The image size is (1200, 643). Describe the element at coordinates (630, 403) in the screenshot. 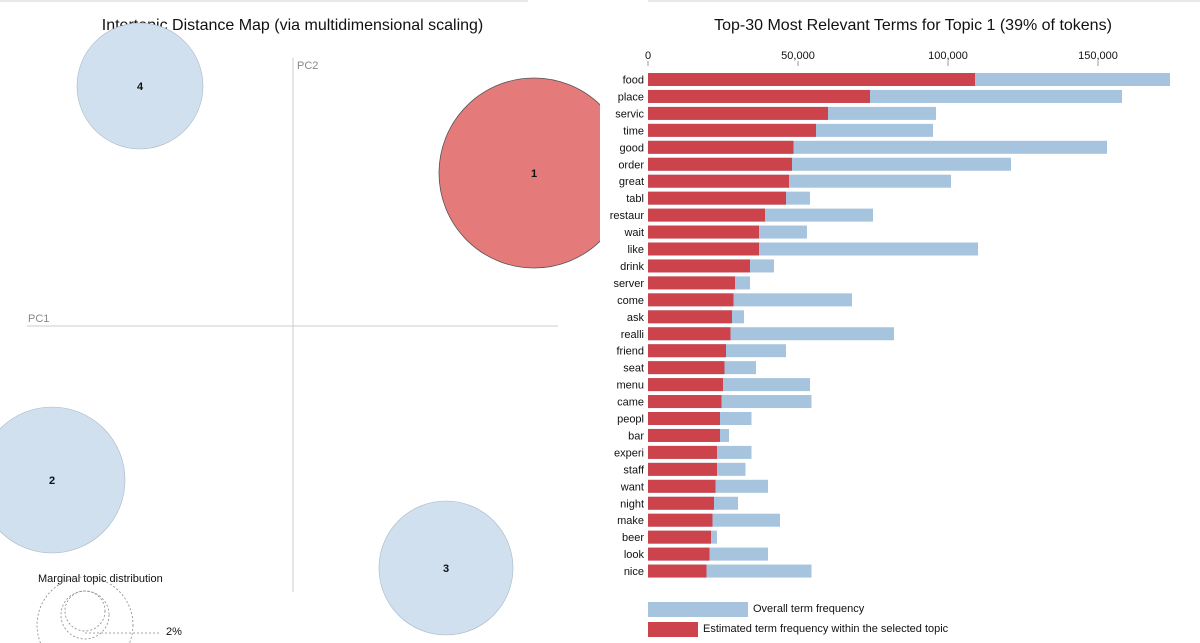

I see `term-label: came` at that location.